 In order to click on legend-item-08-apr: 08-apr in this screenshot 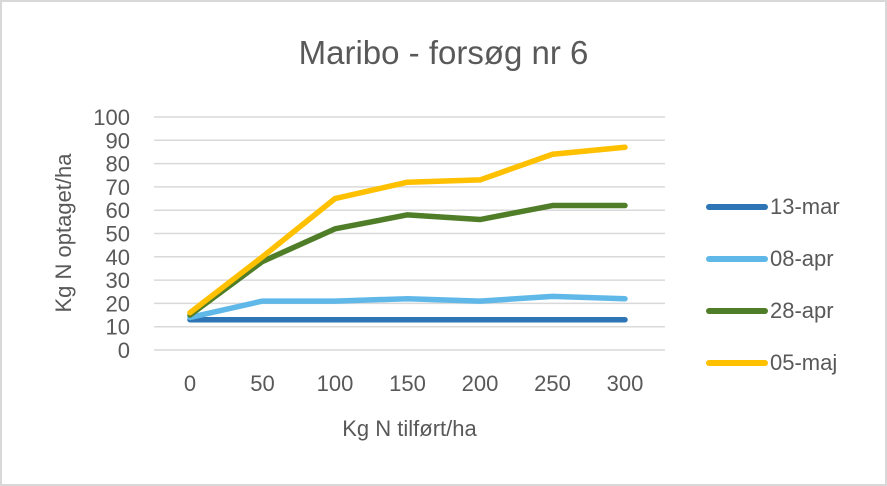, I will do `click(773, 259)`.